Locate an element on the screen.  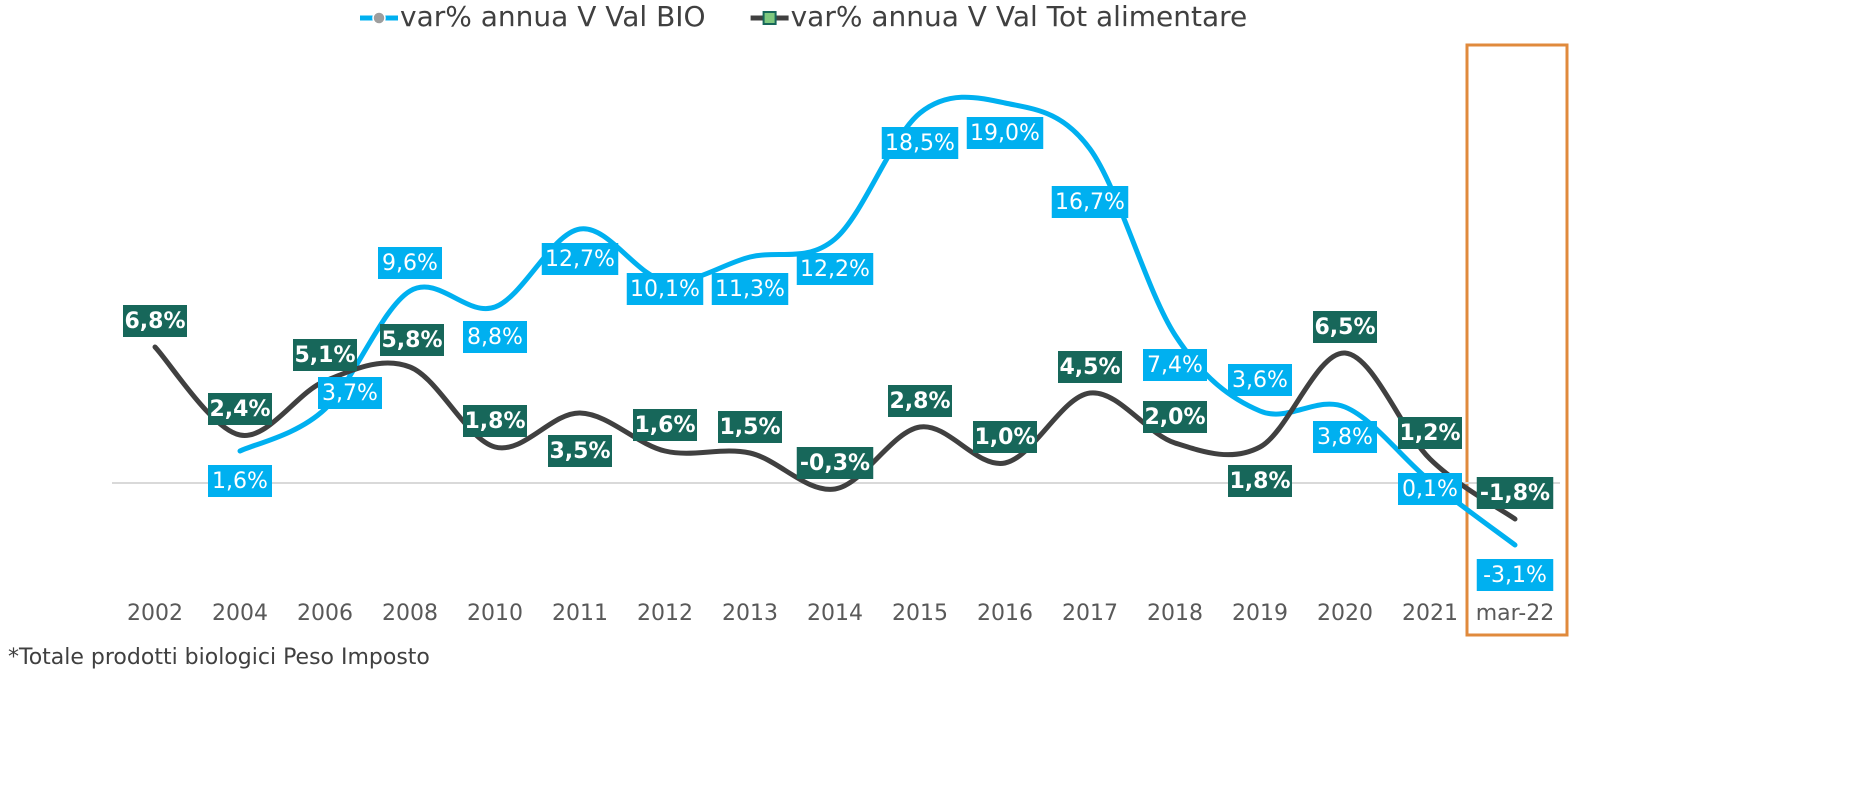
x-tick-label: 2015 is located at coordinates (920, 613).